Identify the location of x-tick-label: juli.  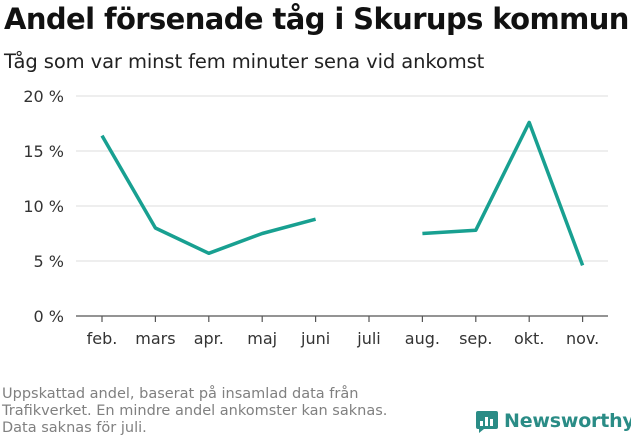
(368, 338).